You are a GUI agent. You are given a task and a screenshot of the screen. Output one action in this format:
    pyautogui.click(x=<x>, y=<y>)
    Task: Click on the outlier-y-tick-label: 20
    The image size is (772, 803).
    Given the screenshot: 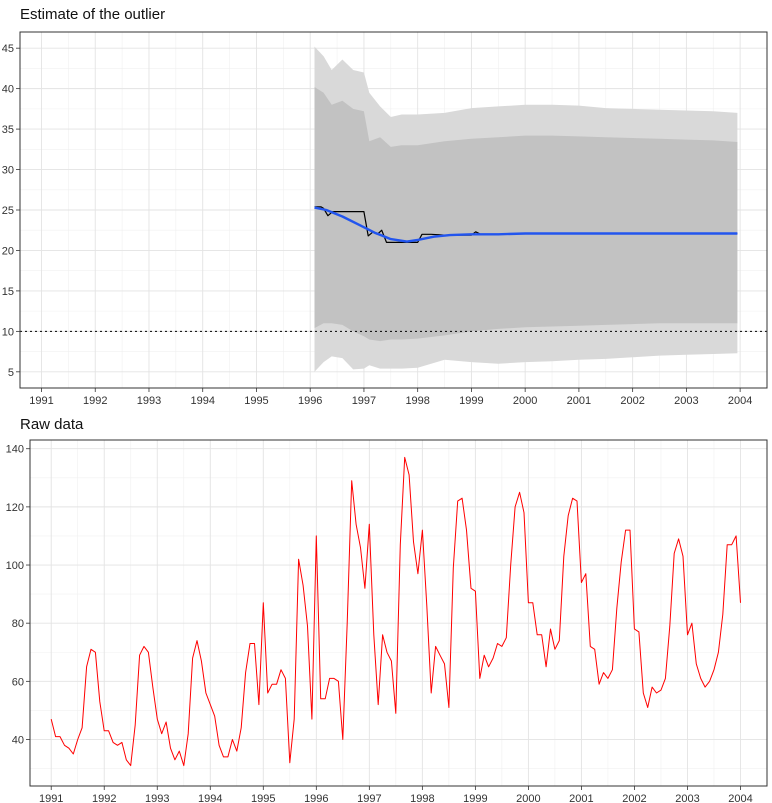 What is the action you would take?
    pyautogui.click(x=8, y=251)
    